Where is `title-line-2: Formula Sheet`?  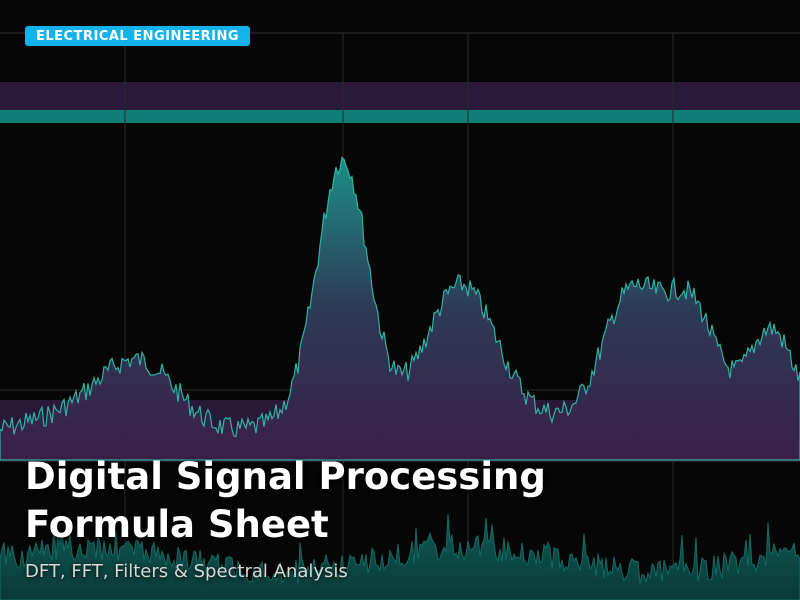
title-line-2: Formula Sheet is located at coordinates (177, 524).